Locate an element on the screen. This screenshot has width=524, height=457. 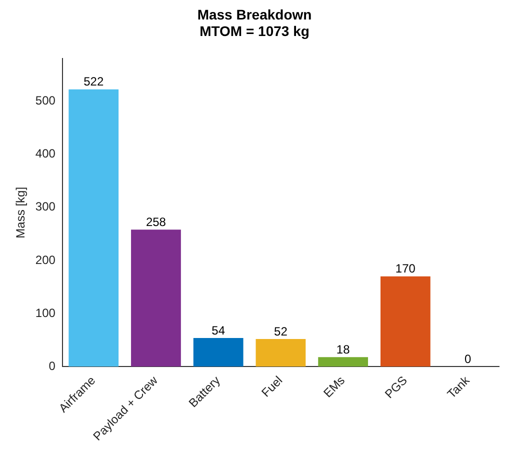
y-tick-label: 200 is located at coordinates (45, 259).